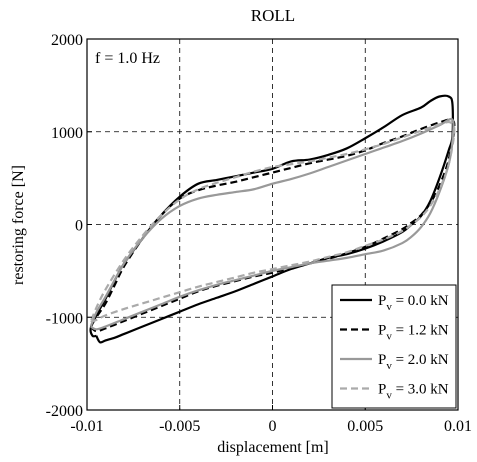  I want to click on x-tick-label: 0.005, so click(365, 426).